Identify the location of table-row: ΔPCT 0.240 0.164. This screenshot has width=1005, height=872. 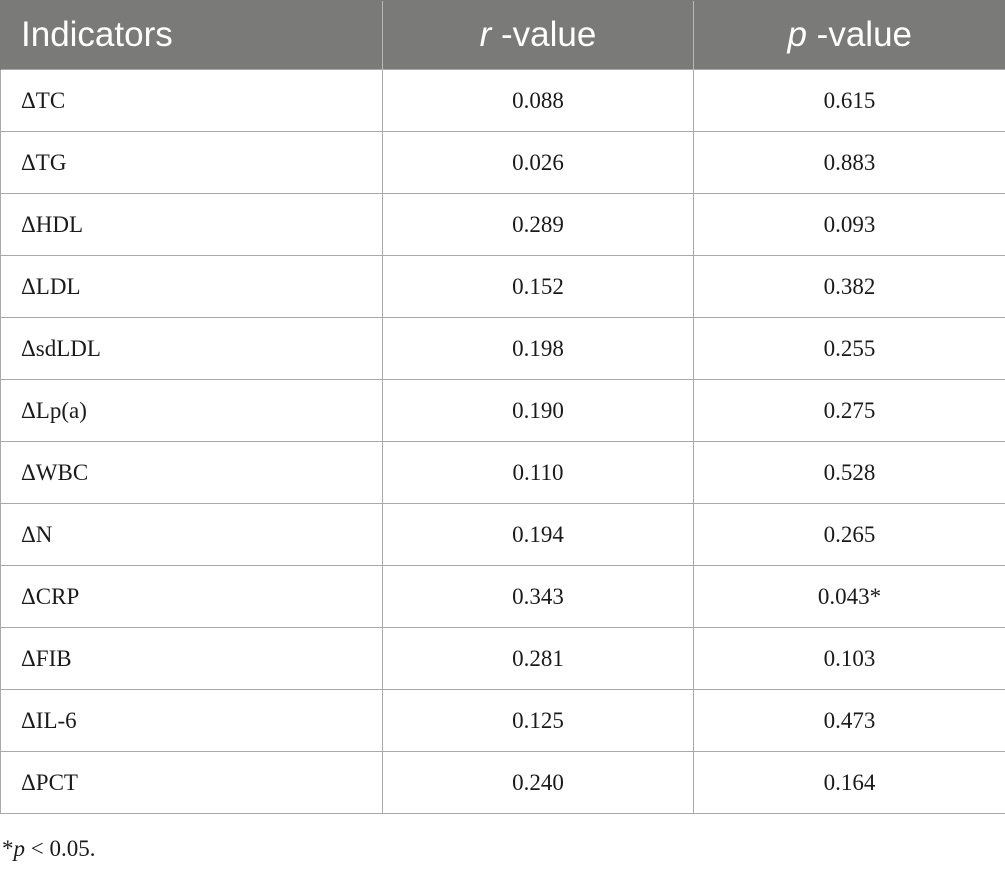
(502, 782).